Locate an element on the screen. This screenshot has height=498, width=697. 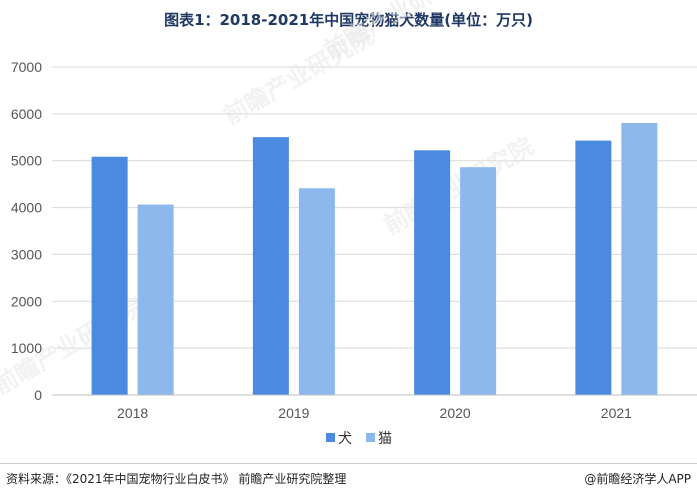
y-tick-label: 0 is located at coordinates (38, 395).